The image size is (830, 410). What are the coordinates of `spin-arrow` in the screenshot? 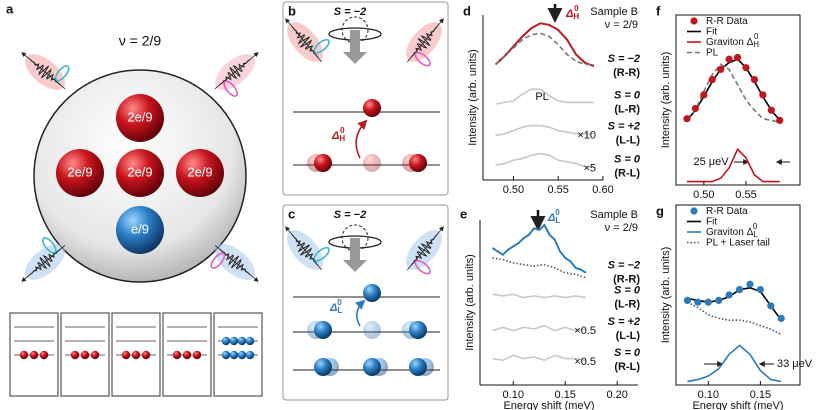 It's located at (355, 47).